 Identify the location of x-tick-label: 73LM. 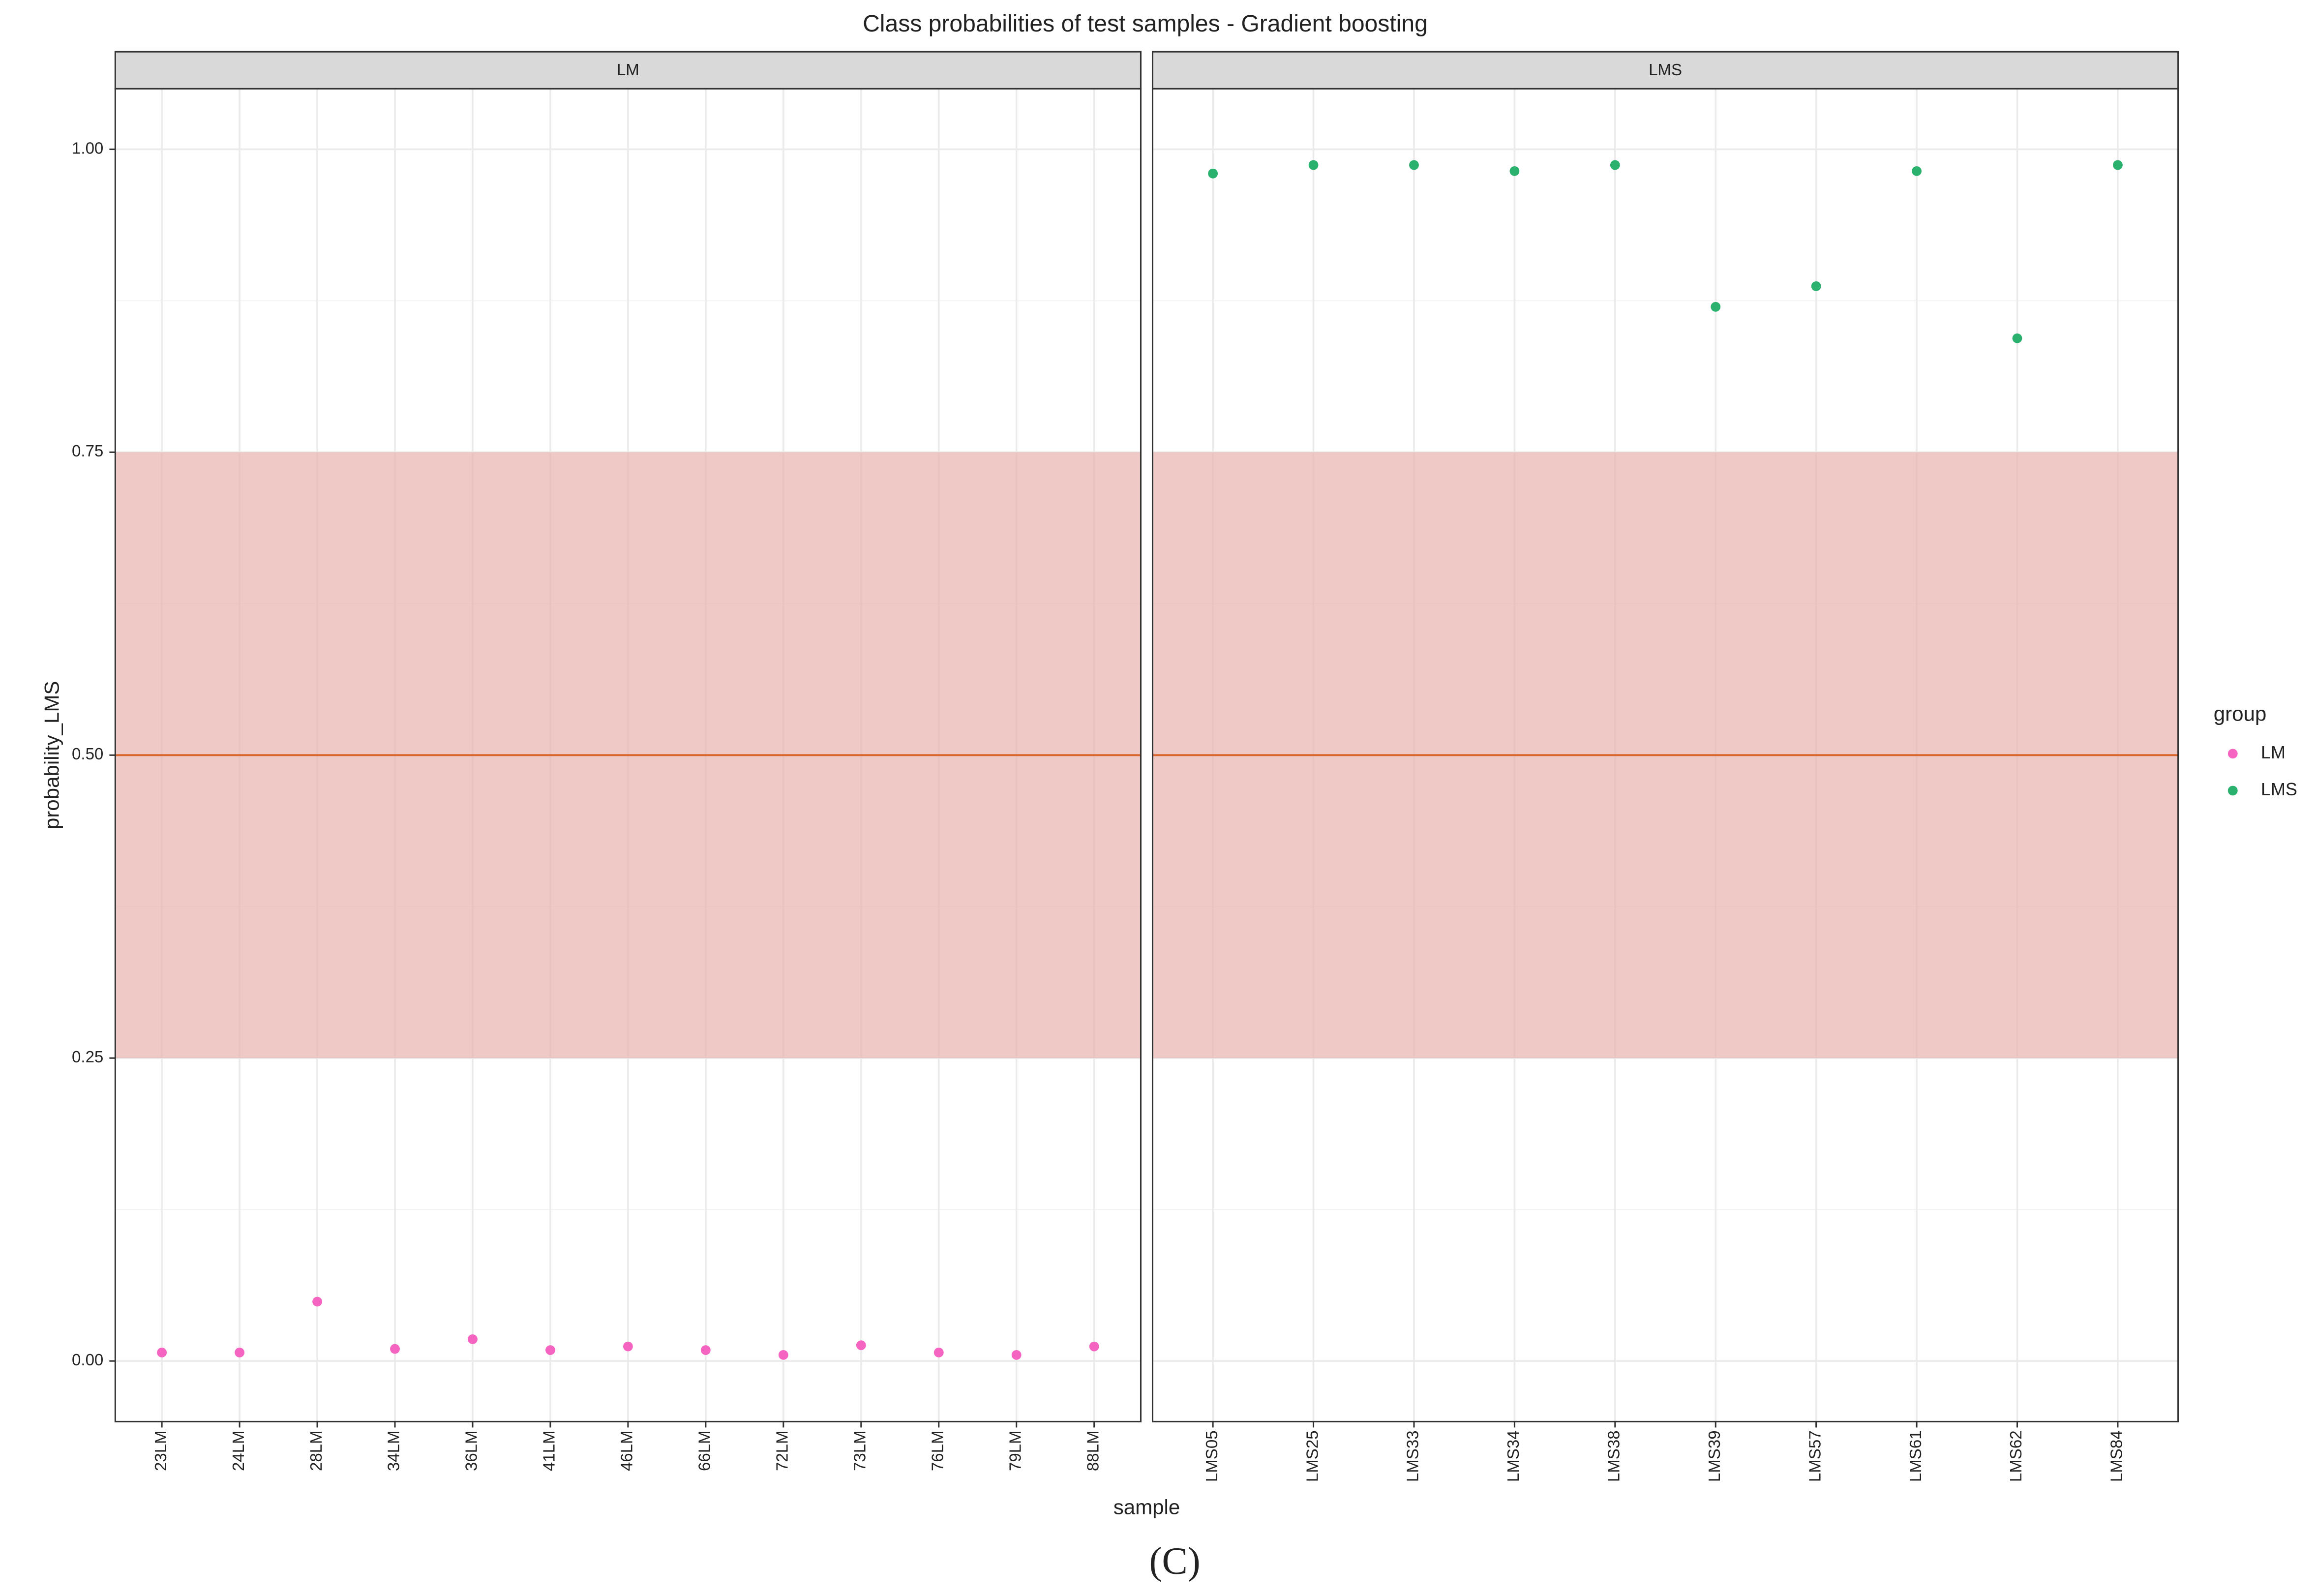
(860, 1450).